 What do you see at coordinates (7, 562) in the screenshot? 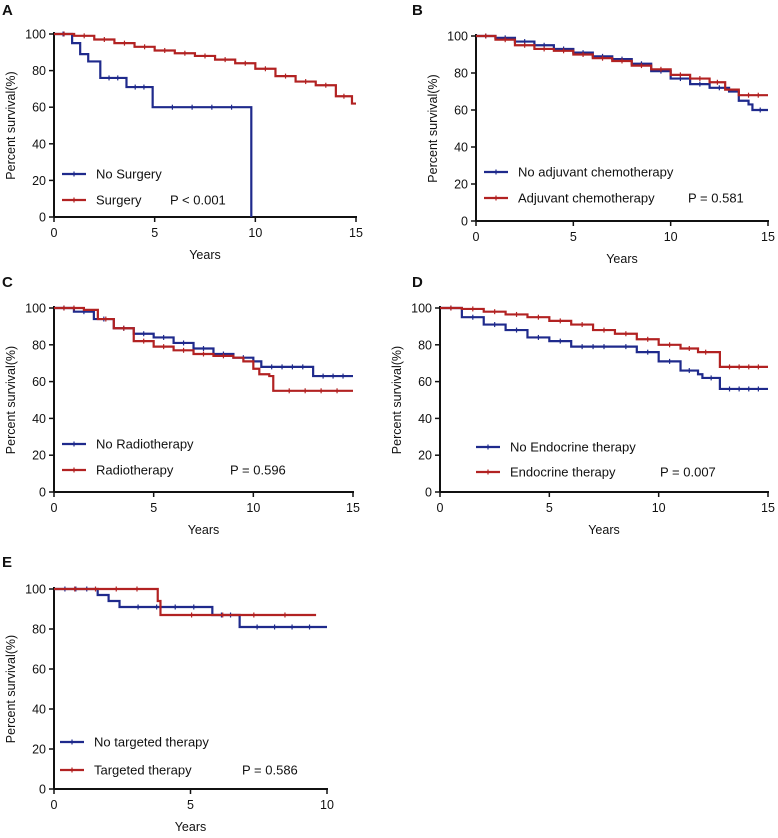
I see `panel-letter: E` at bounding box center [7, 562].